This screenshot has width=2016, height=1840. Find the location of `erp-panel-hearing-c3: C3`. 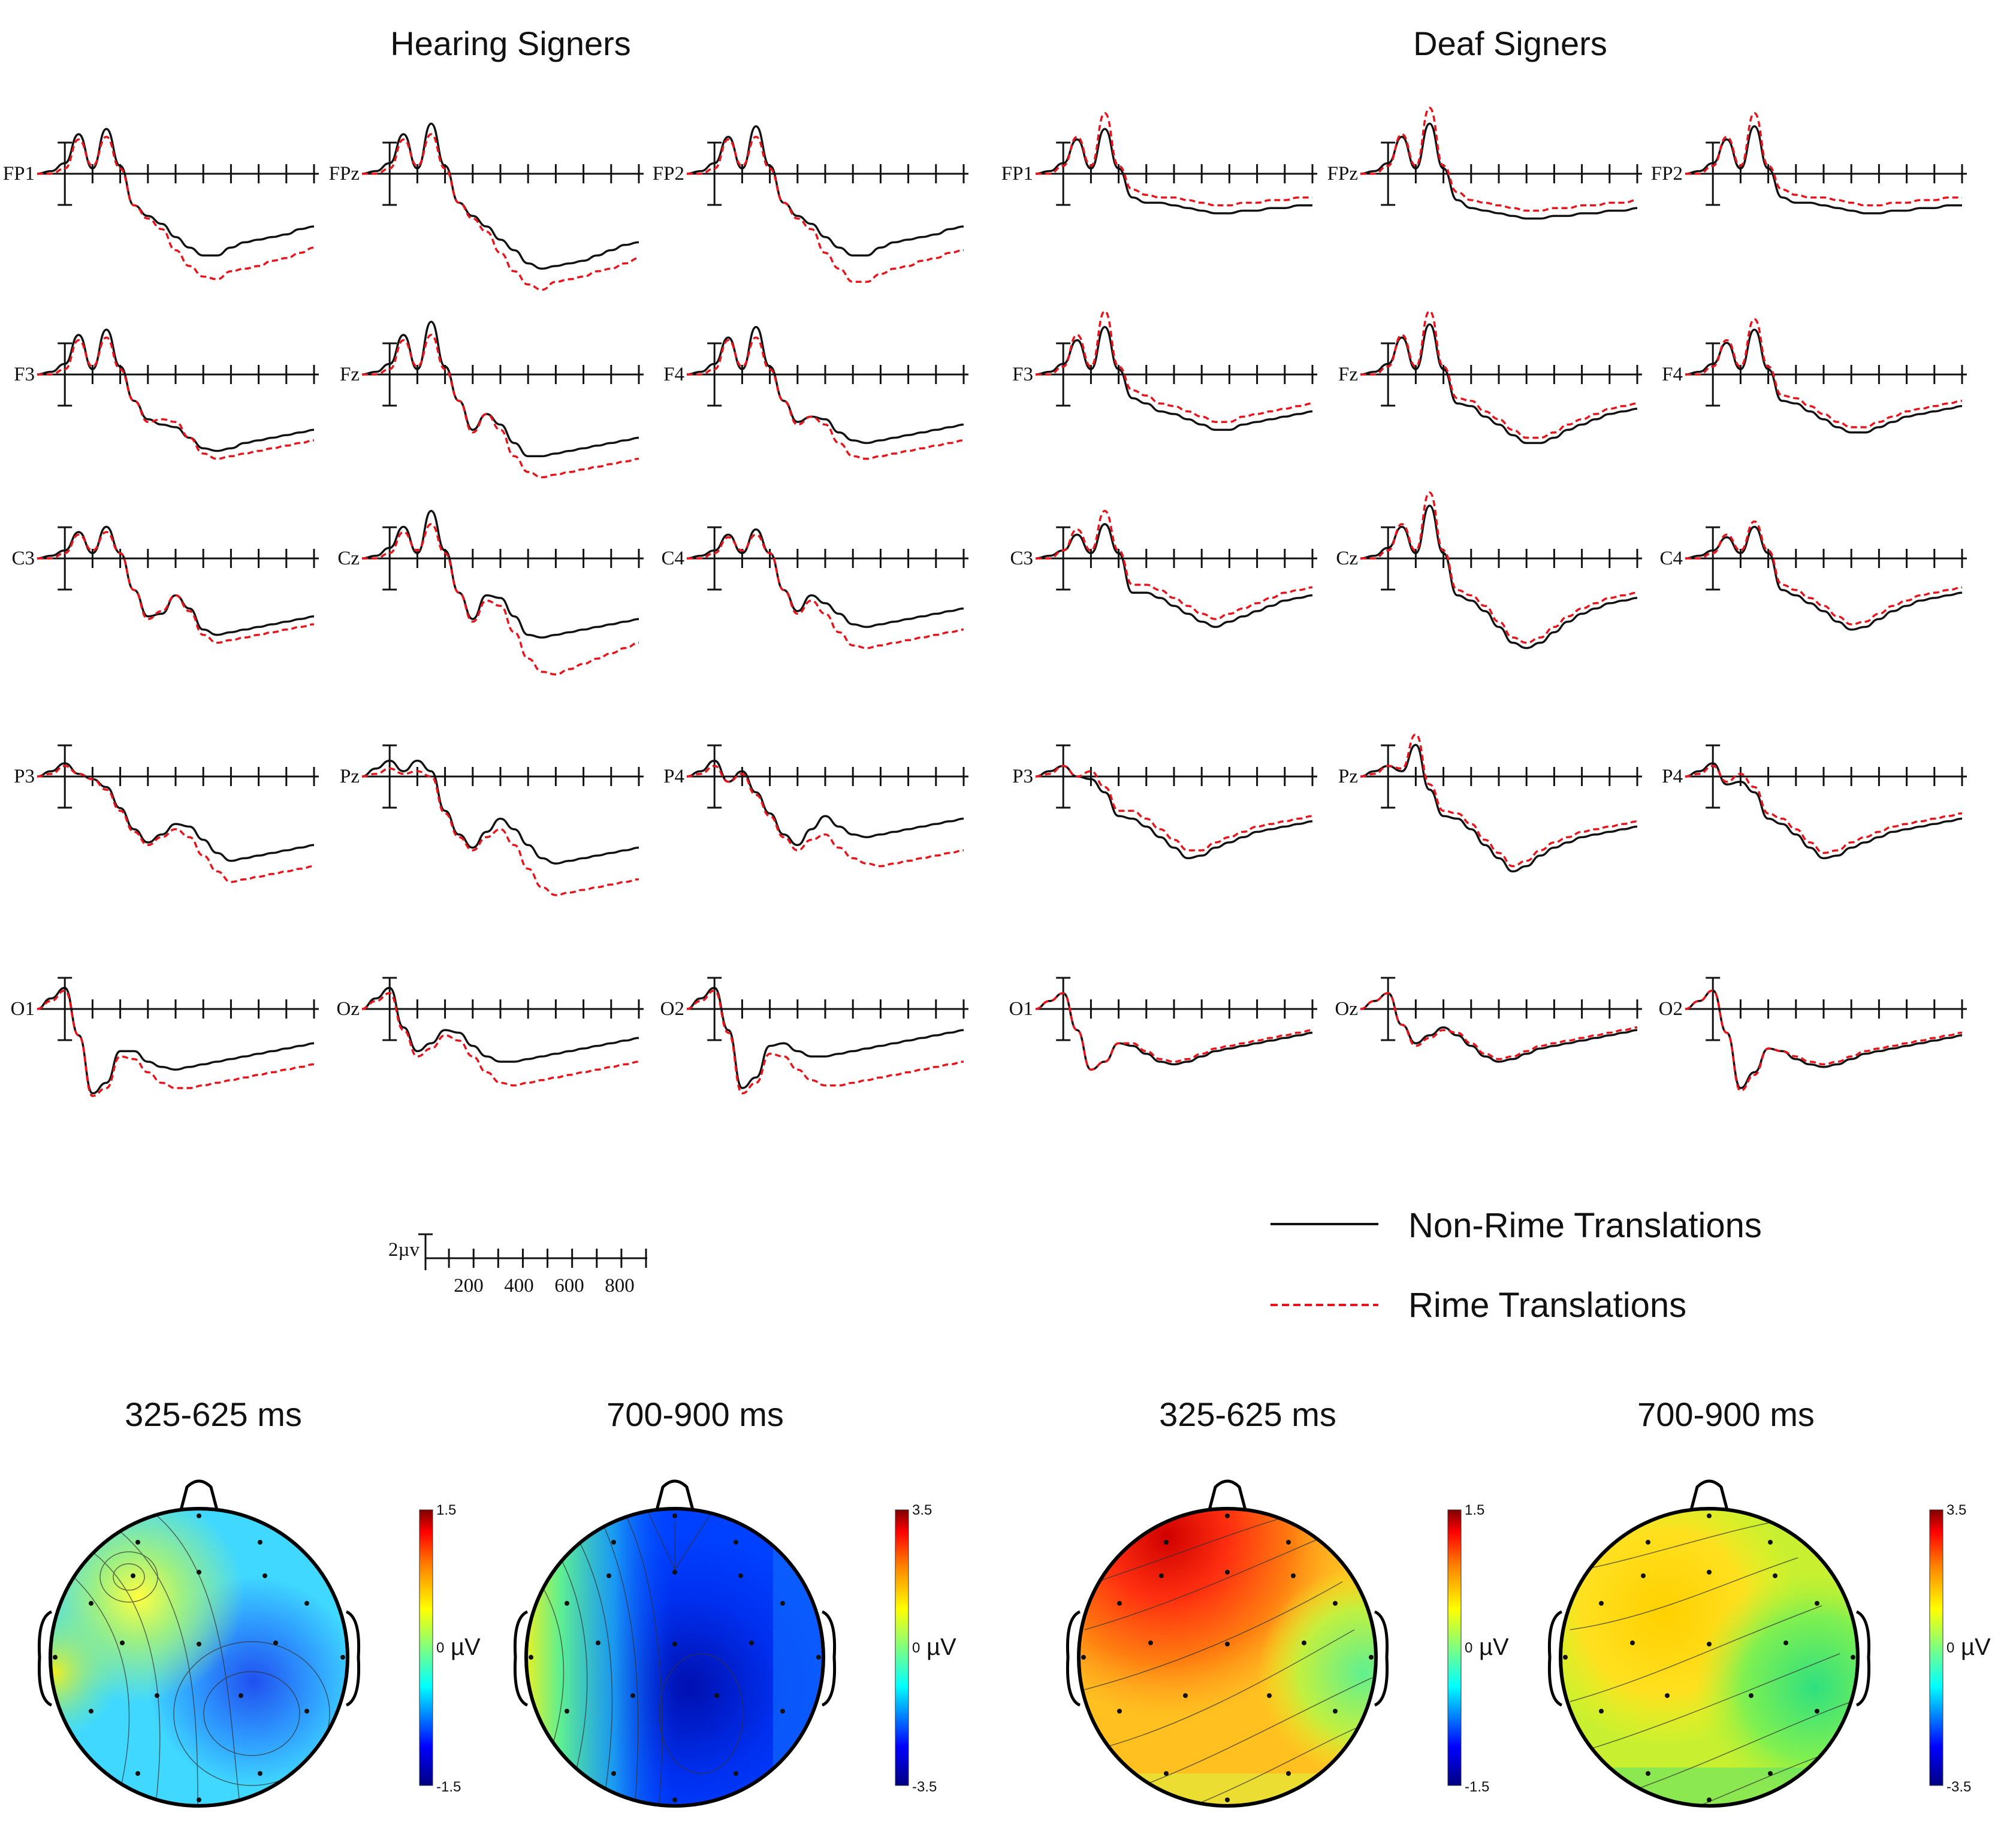

erp-panel-hearing-c3: C3 is located at coordinates (165, 584).